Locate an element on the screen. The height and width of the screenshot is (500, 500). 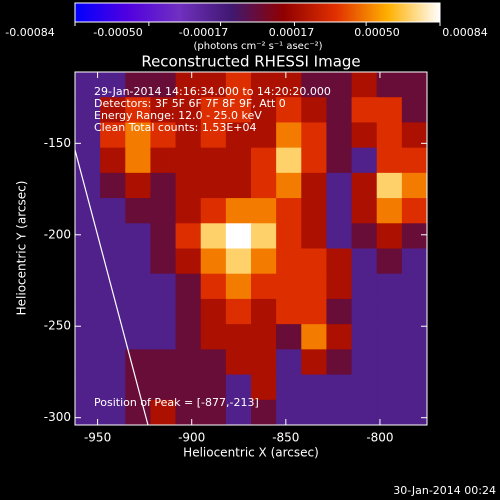
colorbar is located at coordinates (257, 12).